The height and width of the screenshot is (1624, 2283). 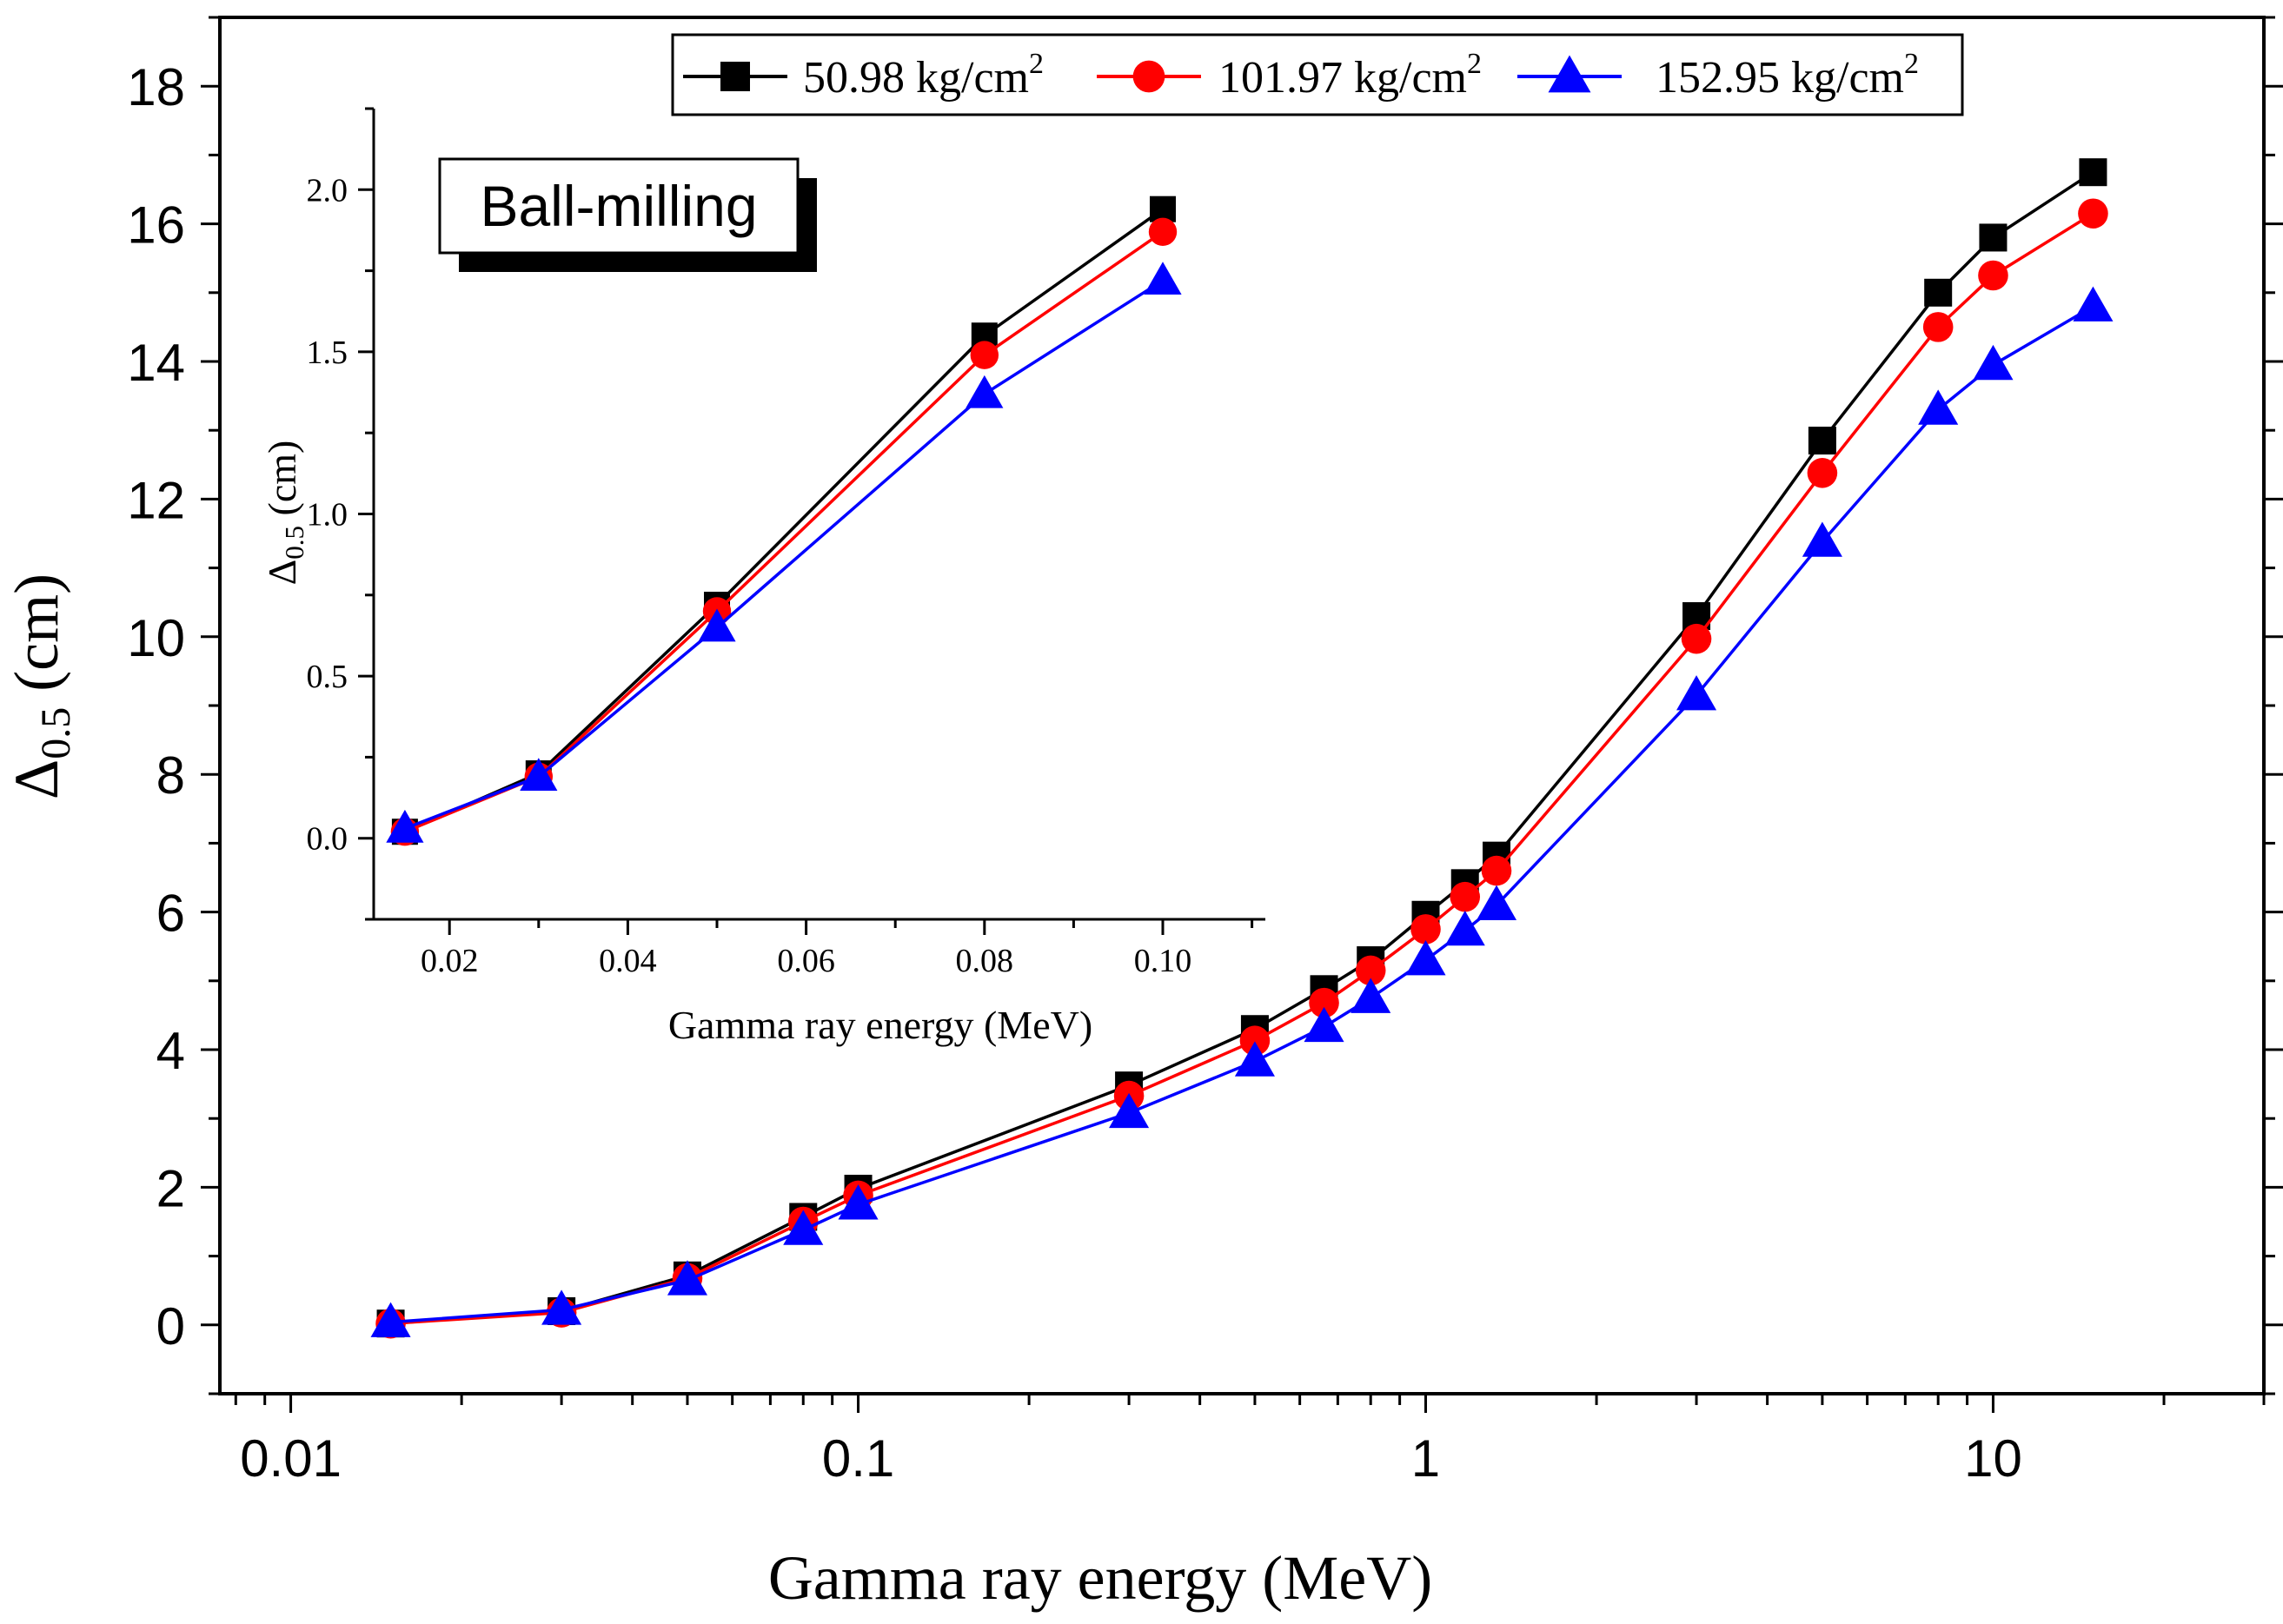 What do you see at coordinates (628, 961) in the screenshot?
I see `inset-x-tick-label: 0.04` at bounding box center [628, 961].